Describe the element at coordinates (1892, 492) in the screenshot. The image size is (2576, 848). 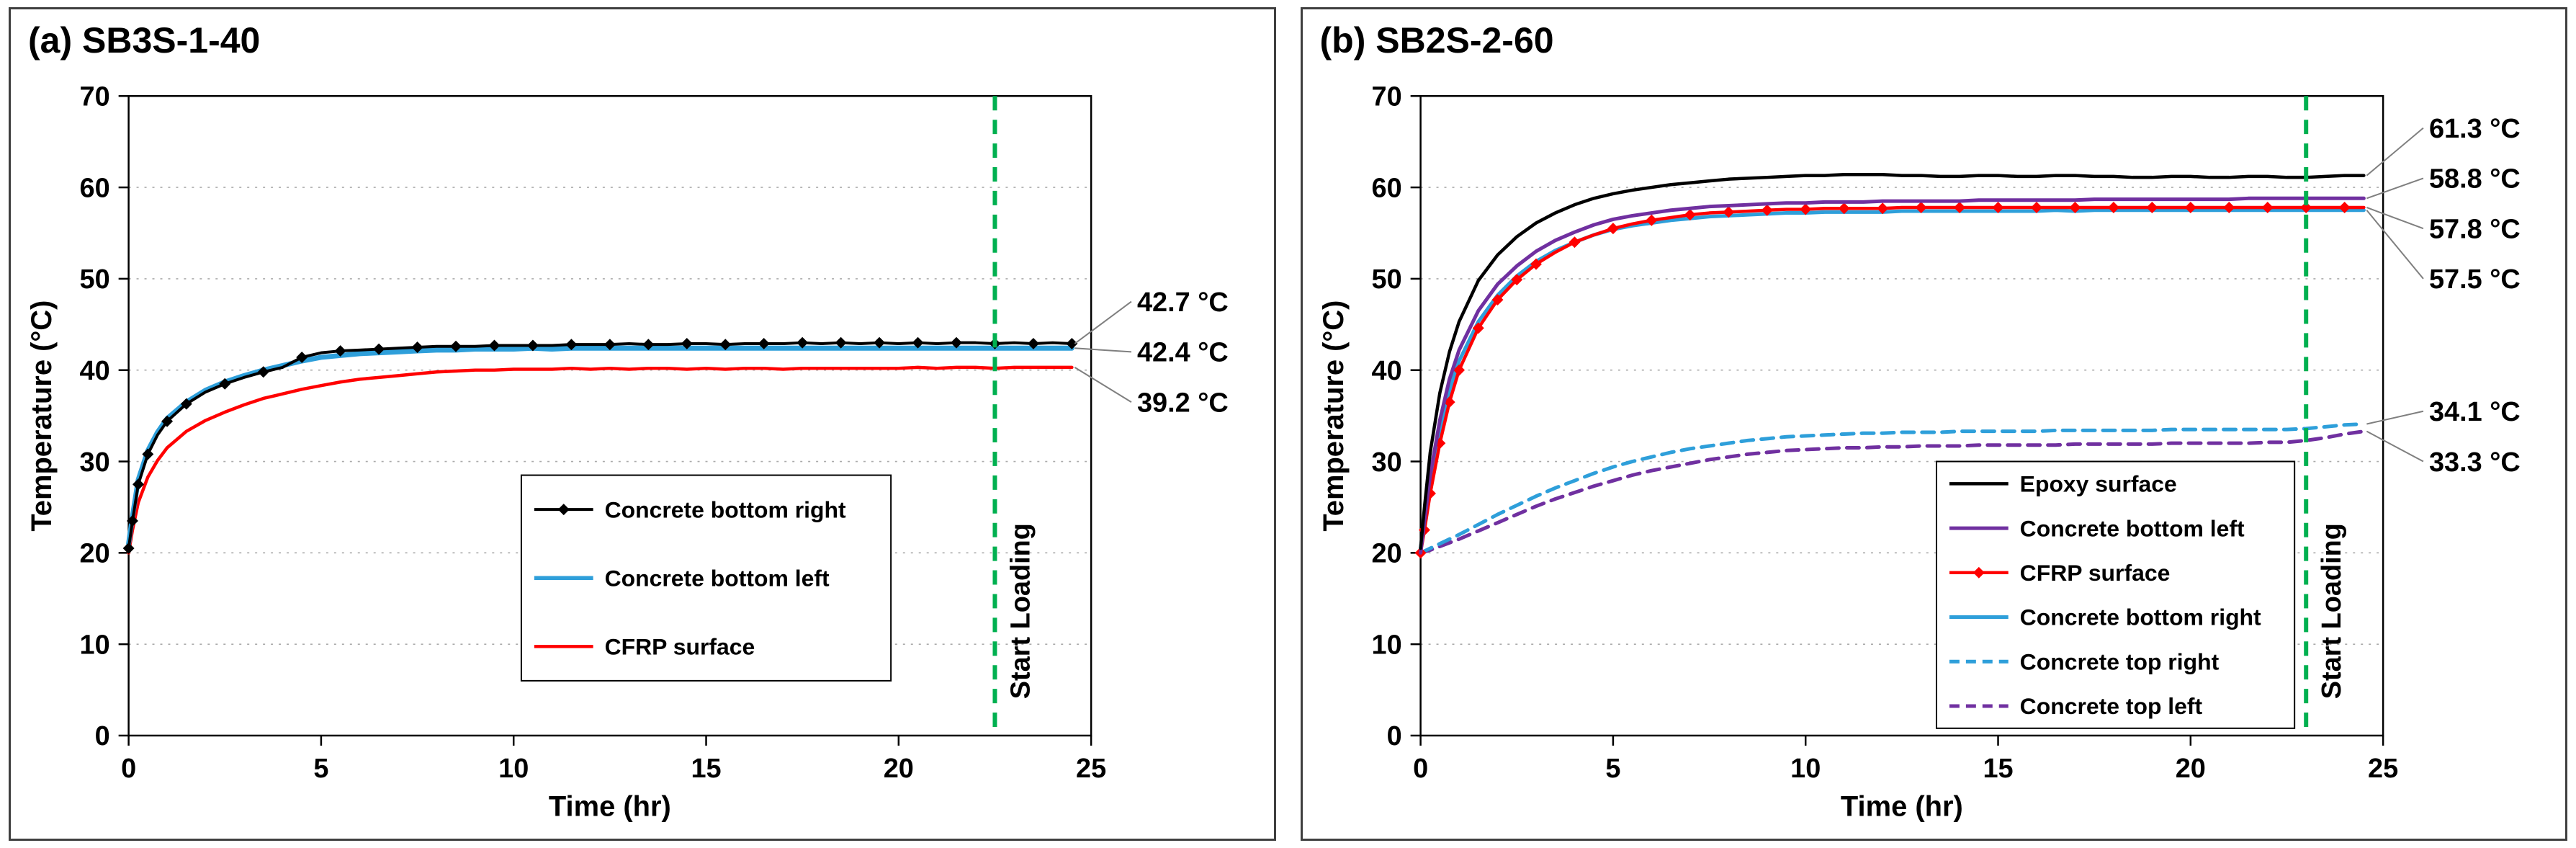
I see `series-line-concrete-top-left` at that location.